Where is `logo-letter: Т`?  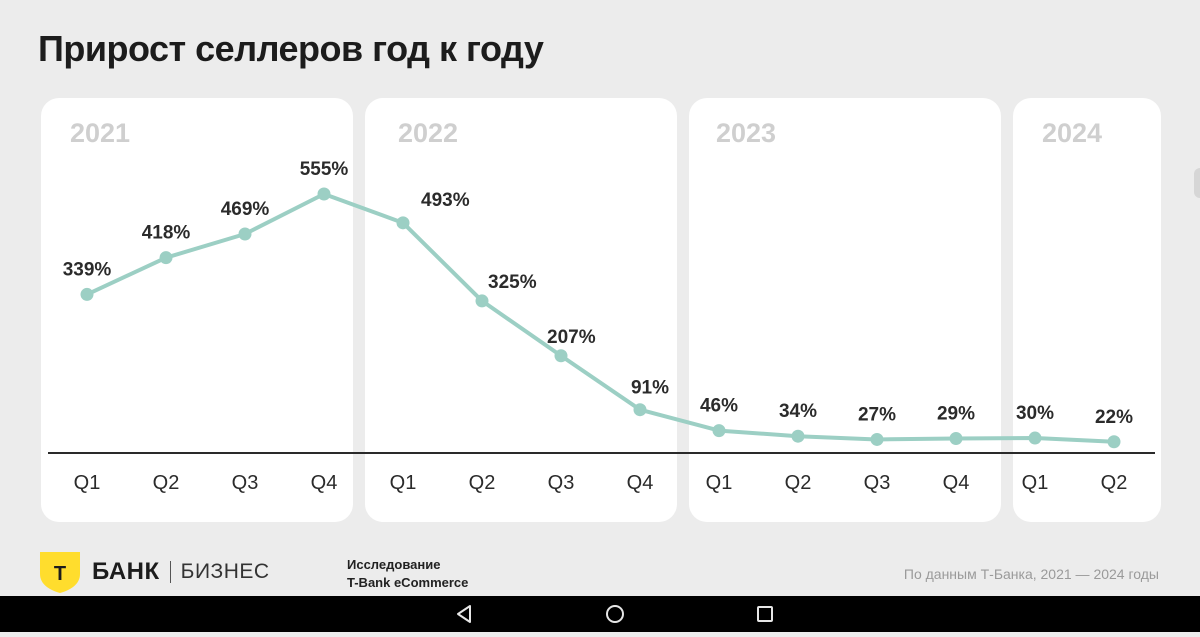
logo-letter: Т is located at coordinates (60, 574).